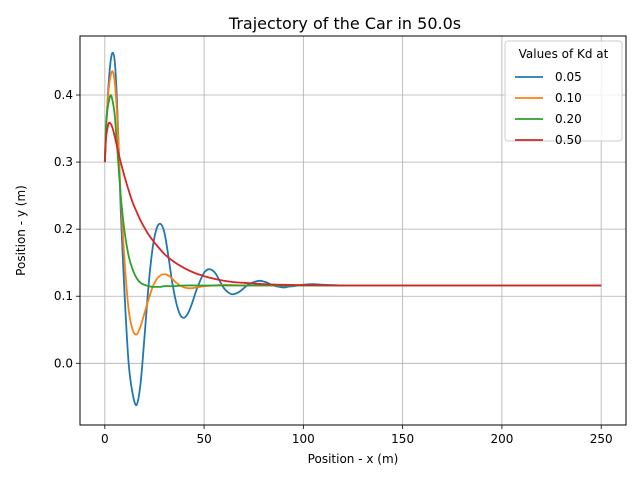 This screenshot has width=640, height=480. Describe the element at coordinates (63, 296) in the screenshot. I see `y-tick-label: 0.1` at that location.